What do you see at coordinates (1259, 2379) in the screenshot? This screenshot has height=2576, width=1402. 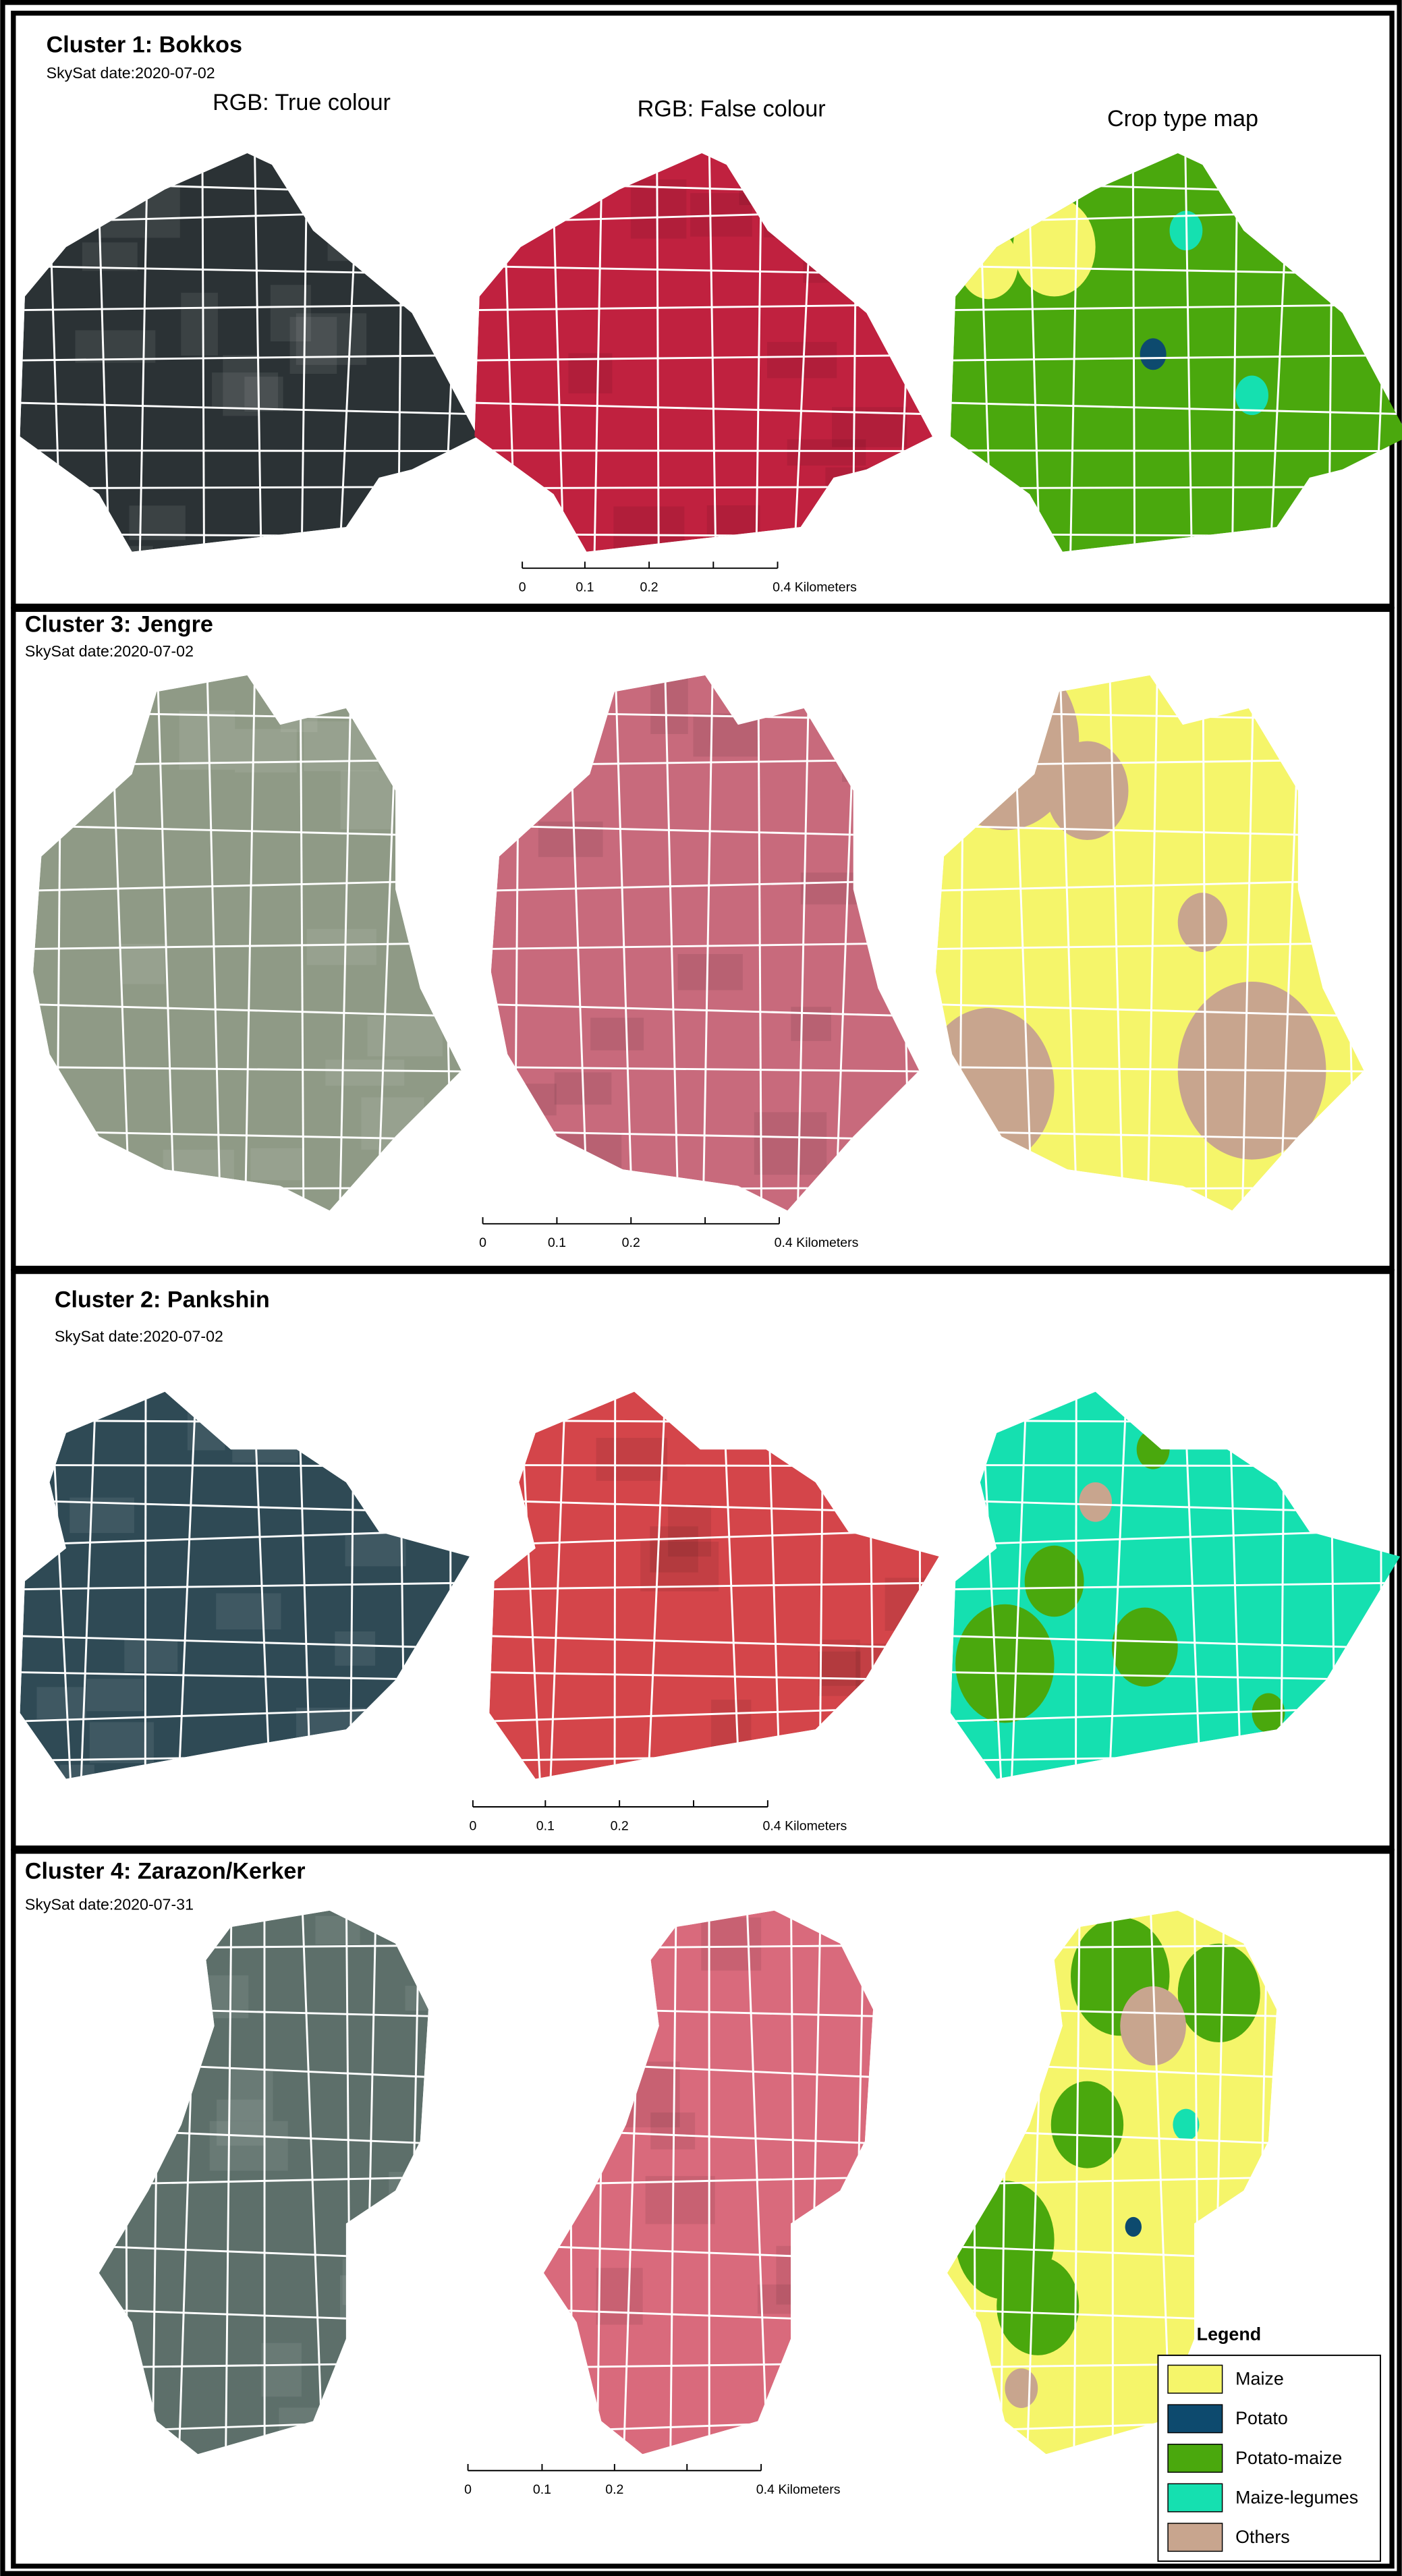 I see `legend-label: Maize` at bounding box center [1259, 2379].